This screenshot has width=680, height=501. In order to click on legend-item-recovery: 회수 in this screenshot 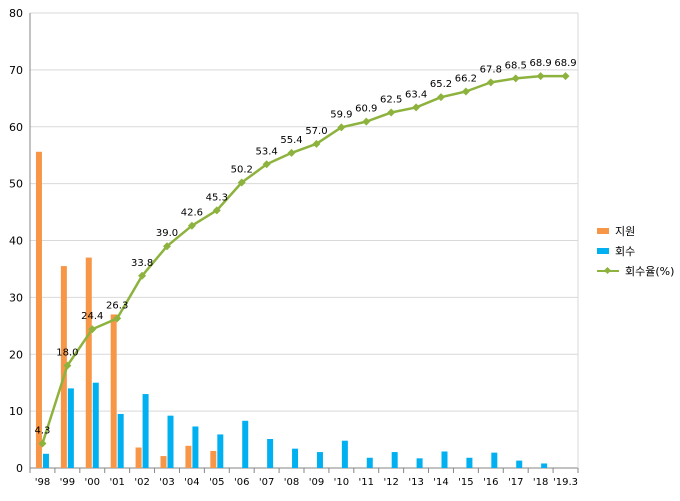, I will do `click(635, 251)`.